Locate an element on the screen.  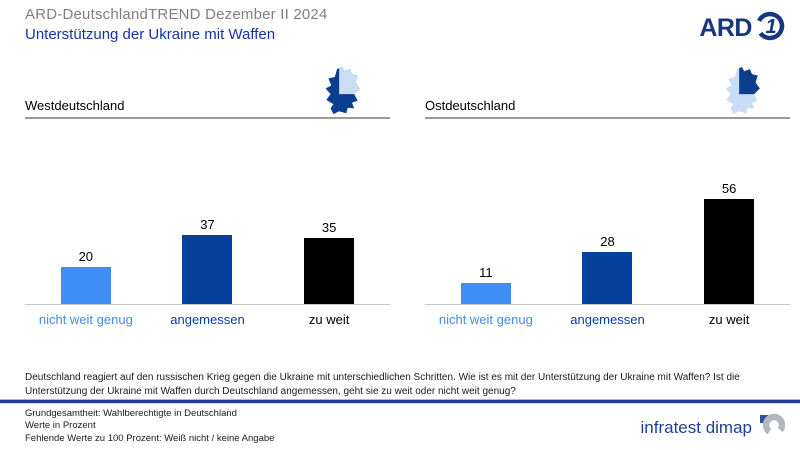
bar-group-ost-angemessen: 28 is located at coordinates (608, 268).